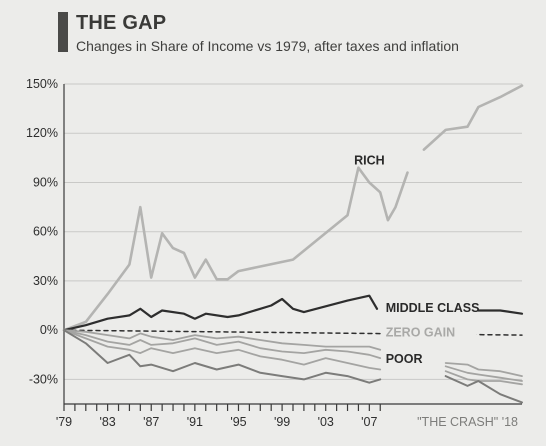 The width and height of the screenshot is (546, 446). Describe the element at coordinates (293, 332) in the screenshot. I see `series-line-zero` at that location.